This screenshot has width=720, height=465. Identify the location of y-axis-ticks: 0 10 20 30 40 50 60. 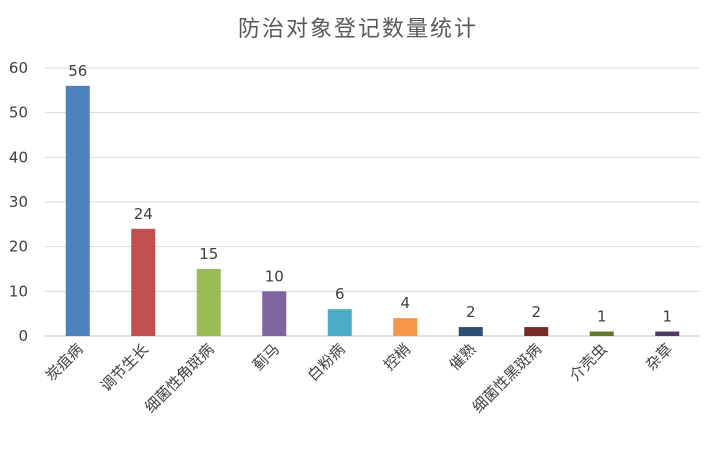
(18, 202).